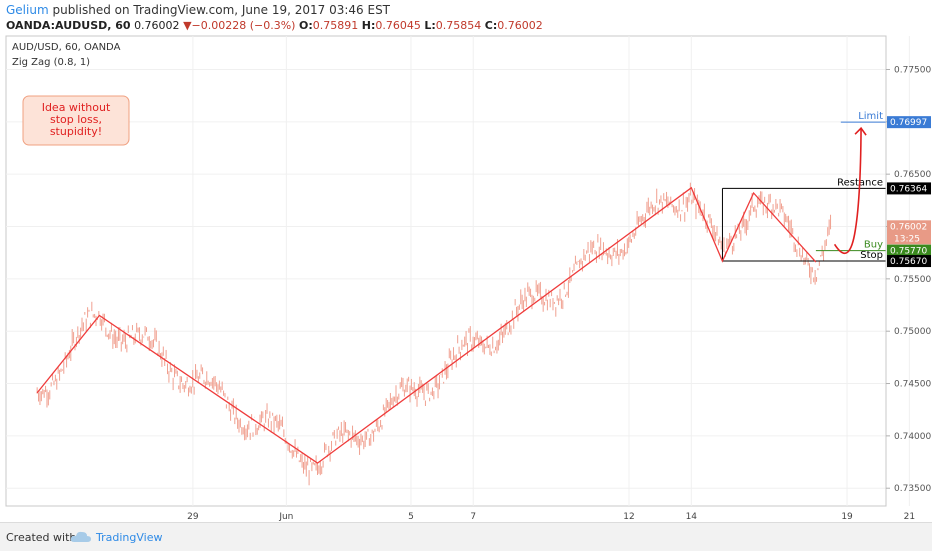  What do you see at coordinates (285, 517) in the screenshot?
I see `x-tick-label: Jun` at bounding box center [285, 517].